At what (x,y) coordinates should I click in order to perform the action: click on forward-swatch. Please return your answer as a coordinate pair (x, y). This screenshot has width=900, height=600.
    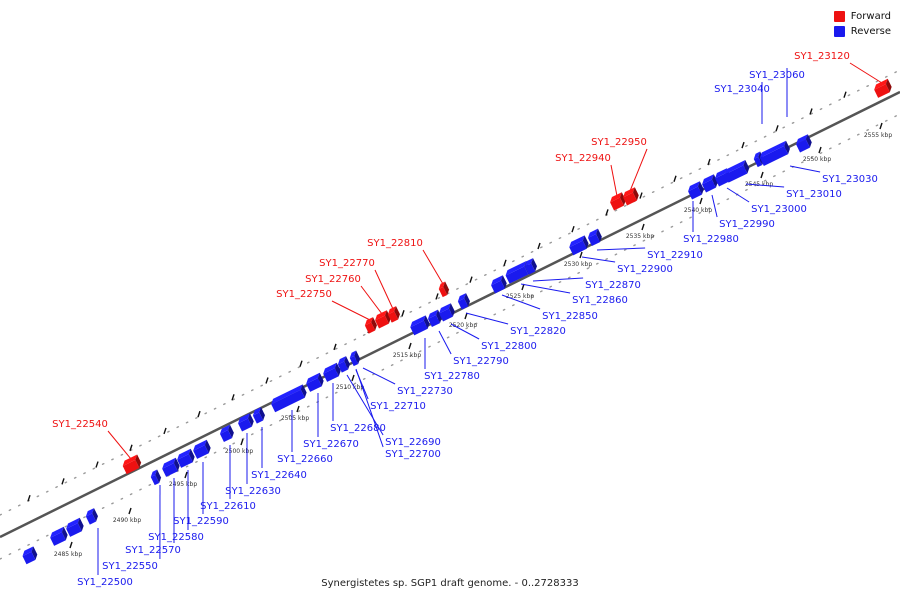
    Looking at the image, I should click on (839, 16).